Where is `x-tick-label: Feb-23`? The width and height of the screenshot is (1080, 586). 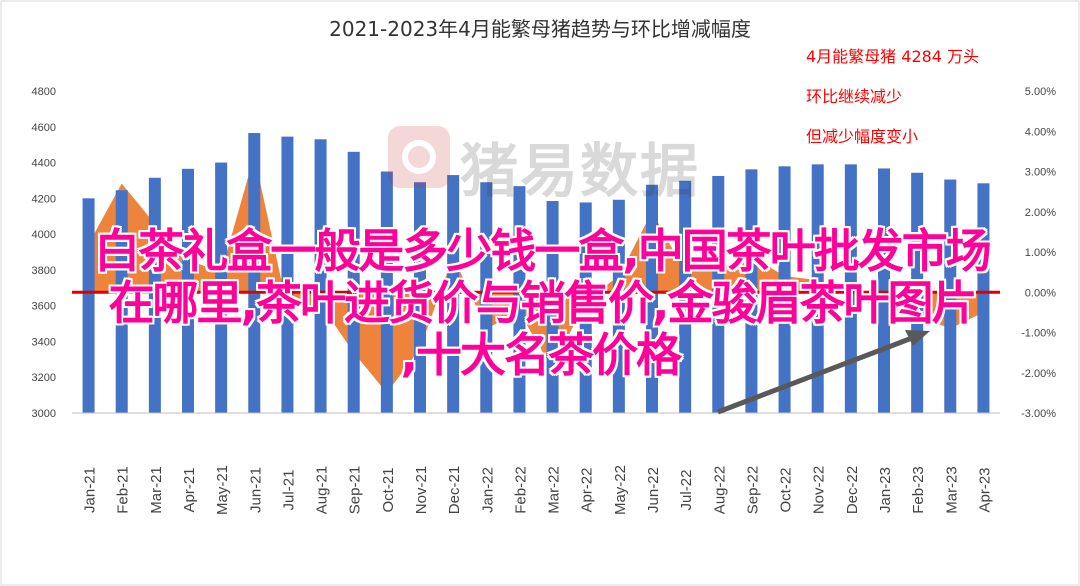
x-tick-label: Feb-23 is located at coordinates (918, 490).